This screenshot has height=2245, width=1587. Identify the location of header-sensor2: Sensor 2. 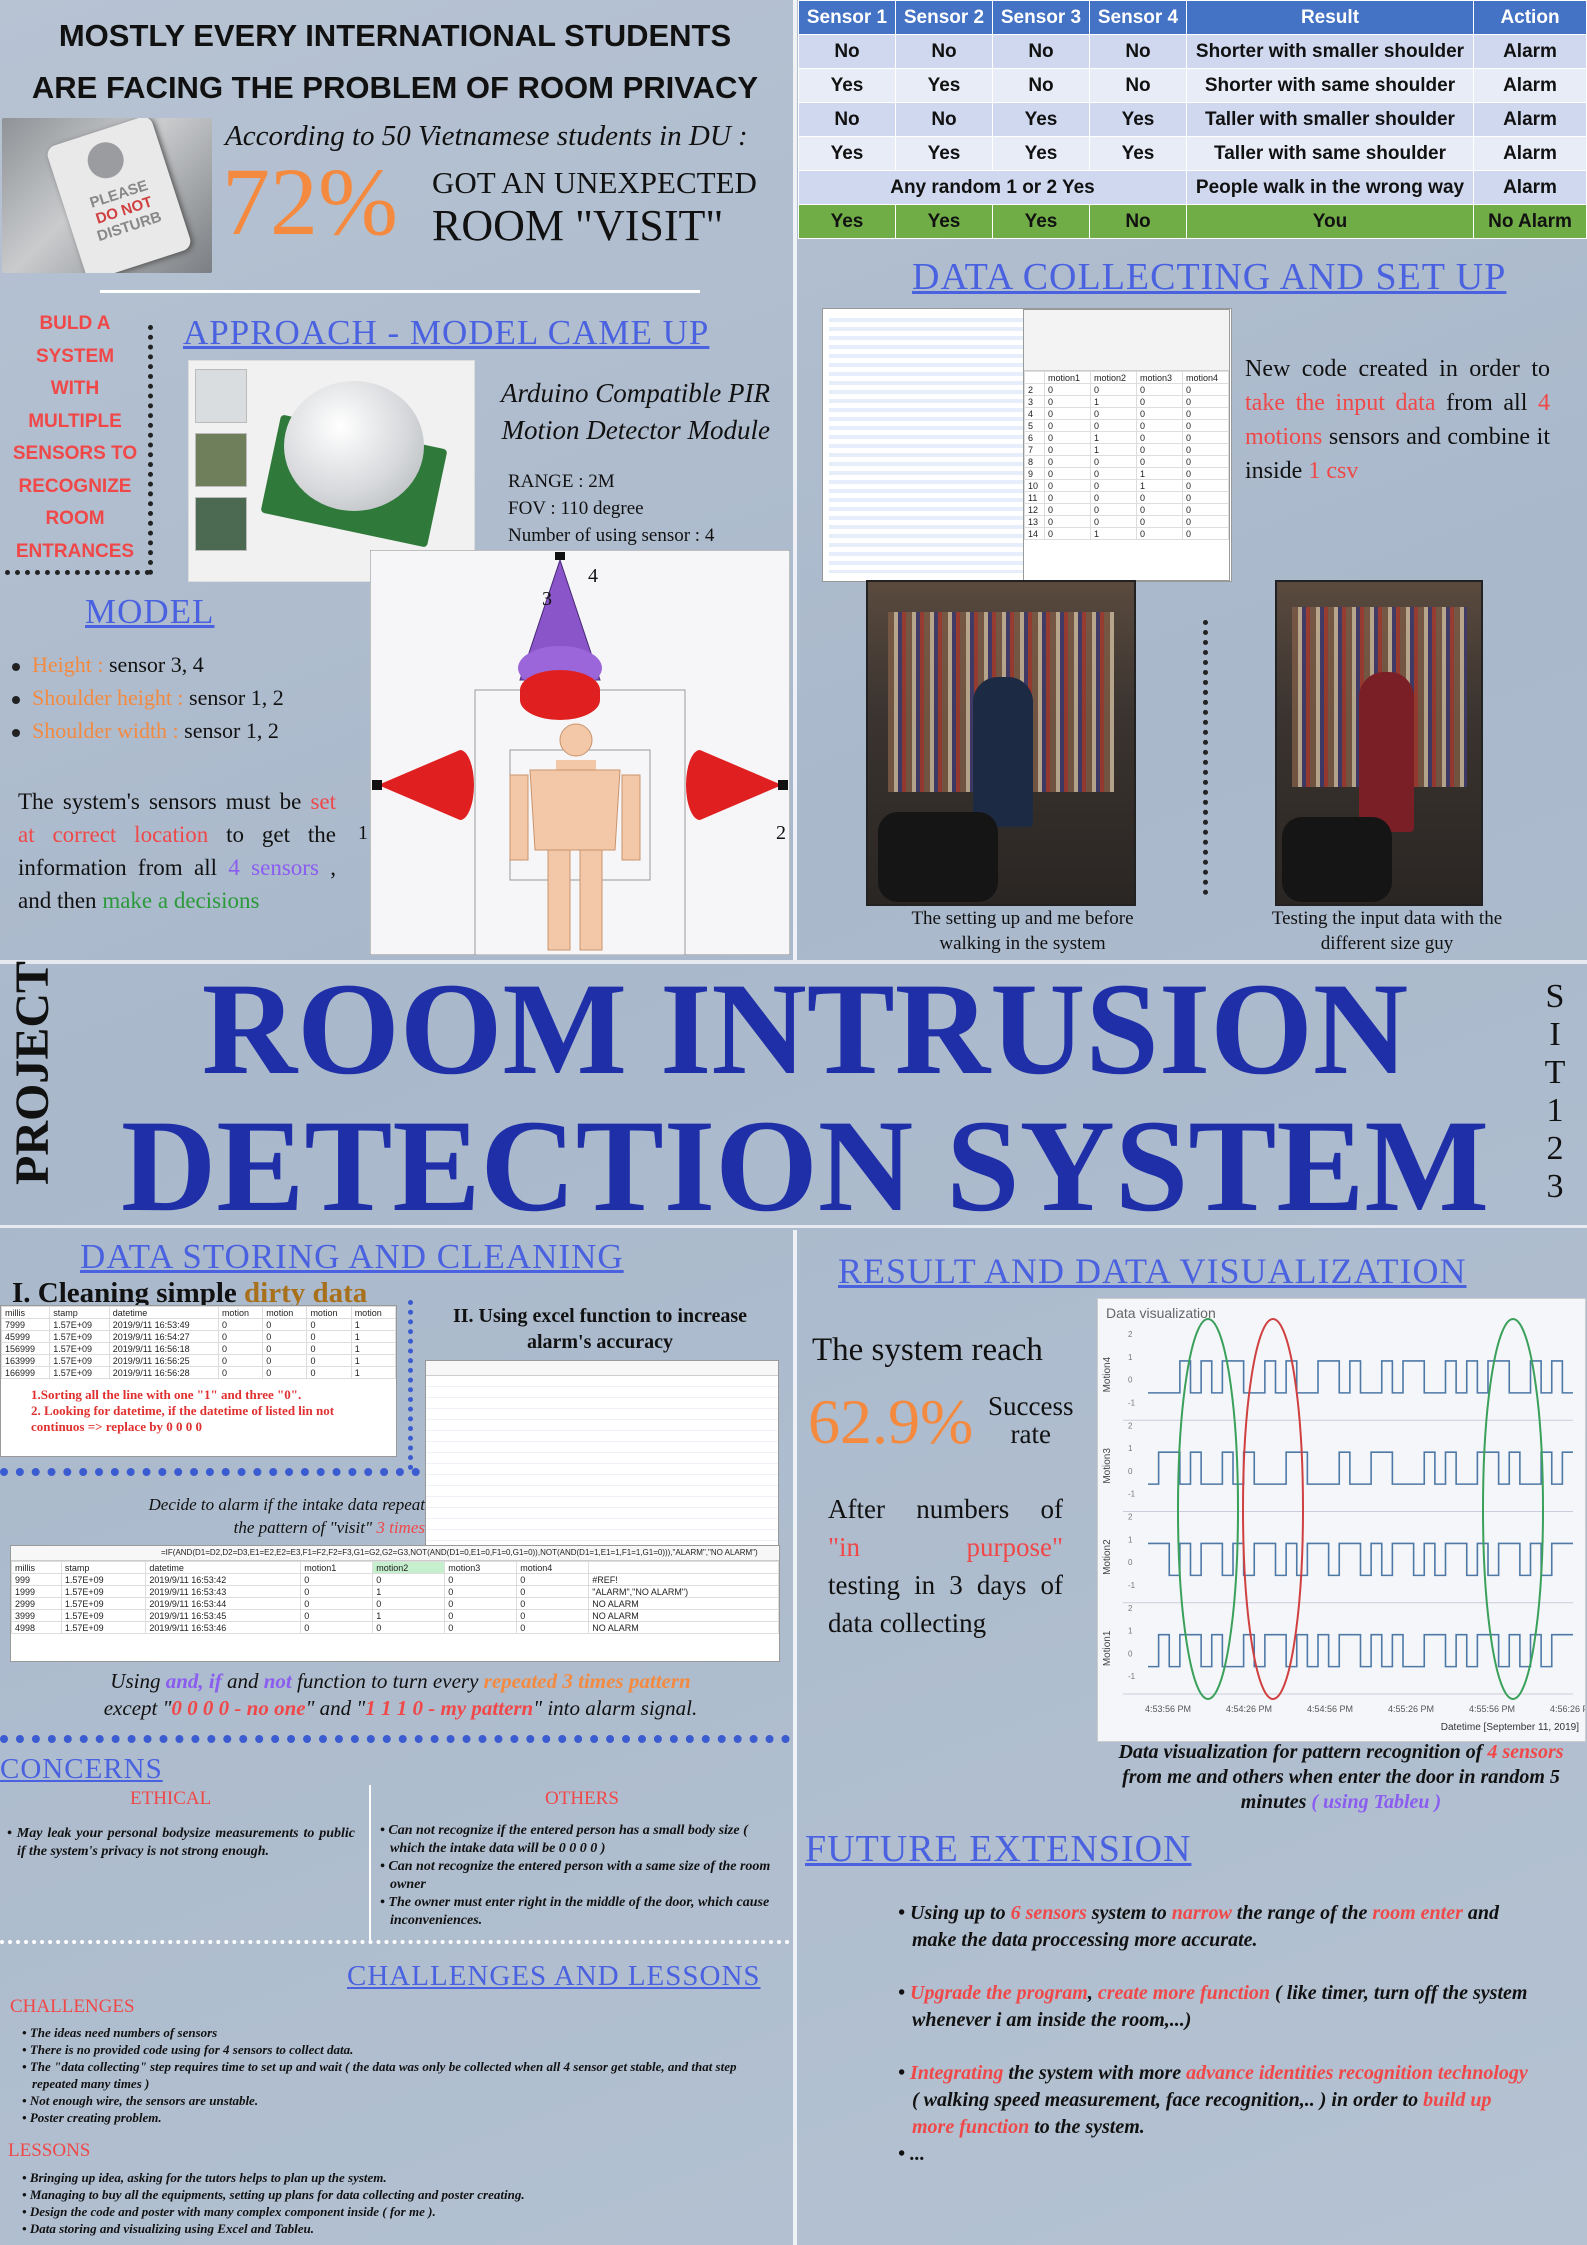
(944, 17).